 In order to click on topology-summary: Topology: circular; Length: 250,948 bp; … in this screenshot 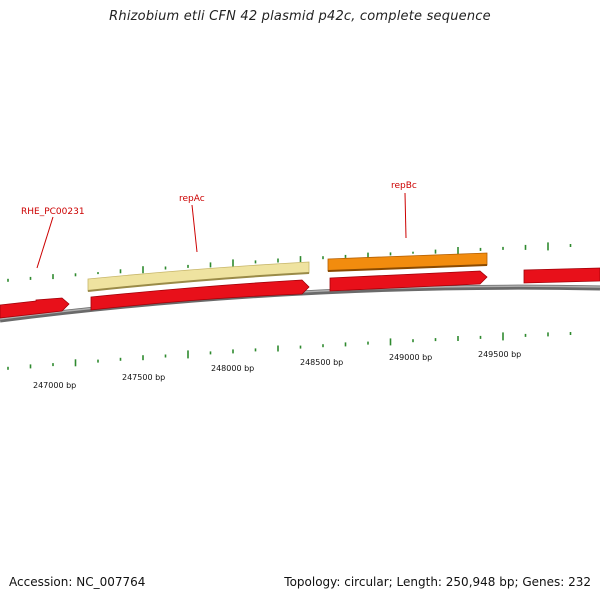, I will do `click(437, 582)`.